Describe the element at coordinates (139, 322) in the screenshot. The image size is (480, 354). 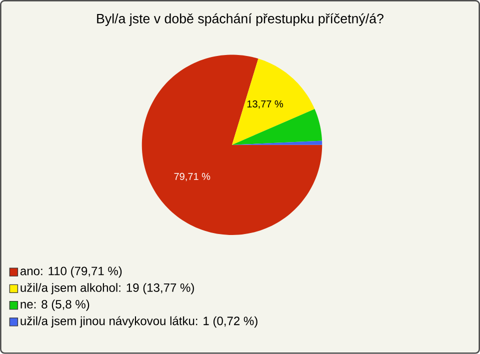
I see `legend-label: užil/a jsem jinou návykovou látku: 1 (0,72 %)` at that location.